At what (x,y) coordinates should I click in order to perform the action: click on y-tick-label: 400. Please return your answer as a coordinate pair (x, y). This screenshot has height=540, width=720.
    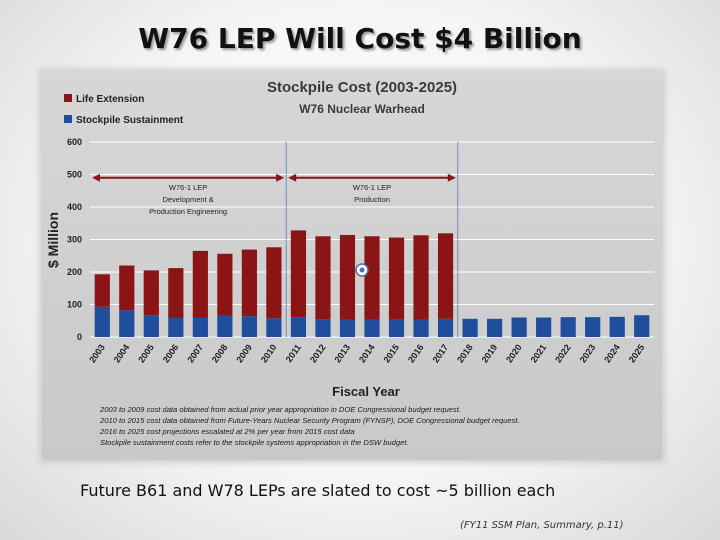
    Looking at the image, I should click on (74, 207).